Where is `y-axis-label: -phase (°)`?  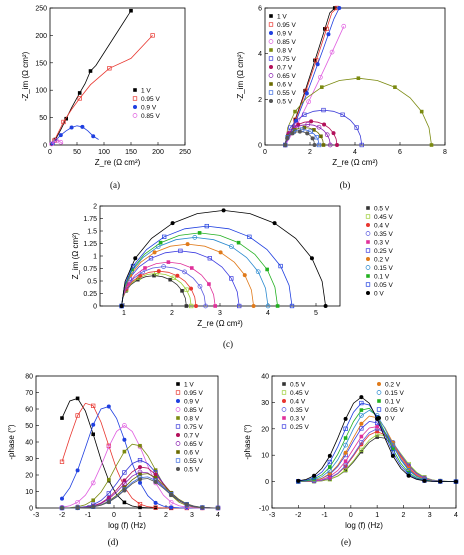 y-axis-label: -phase (°) is located at coordinates (247, 442).